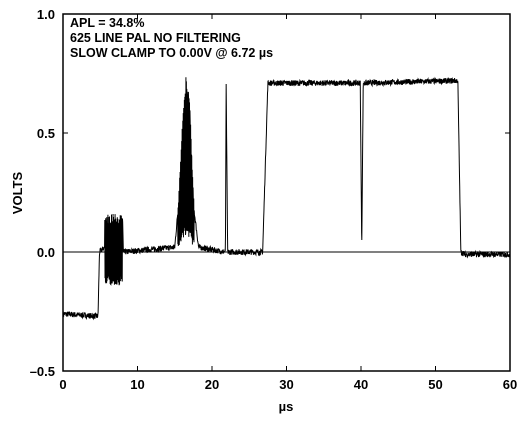 The image size is (527, 421). Describe the element at coordinates (107, 23) in the screenshot. I see `annotation-apl: APL = 34.8%` at that location.